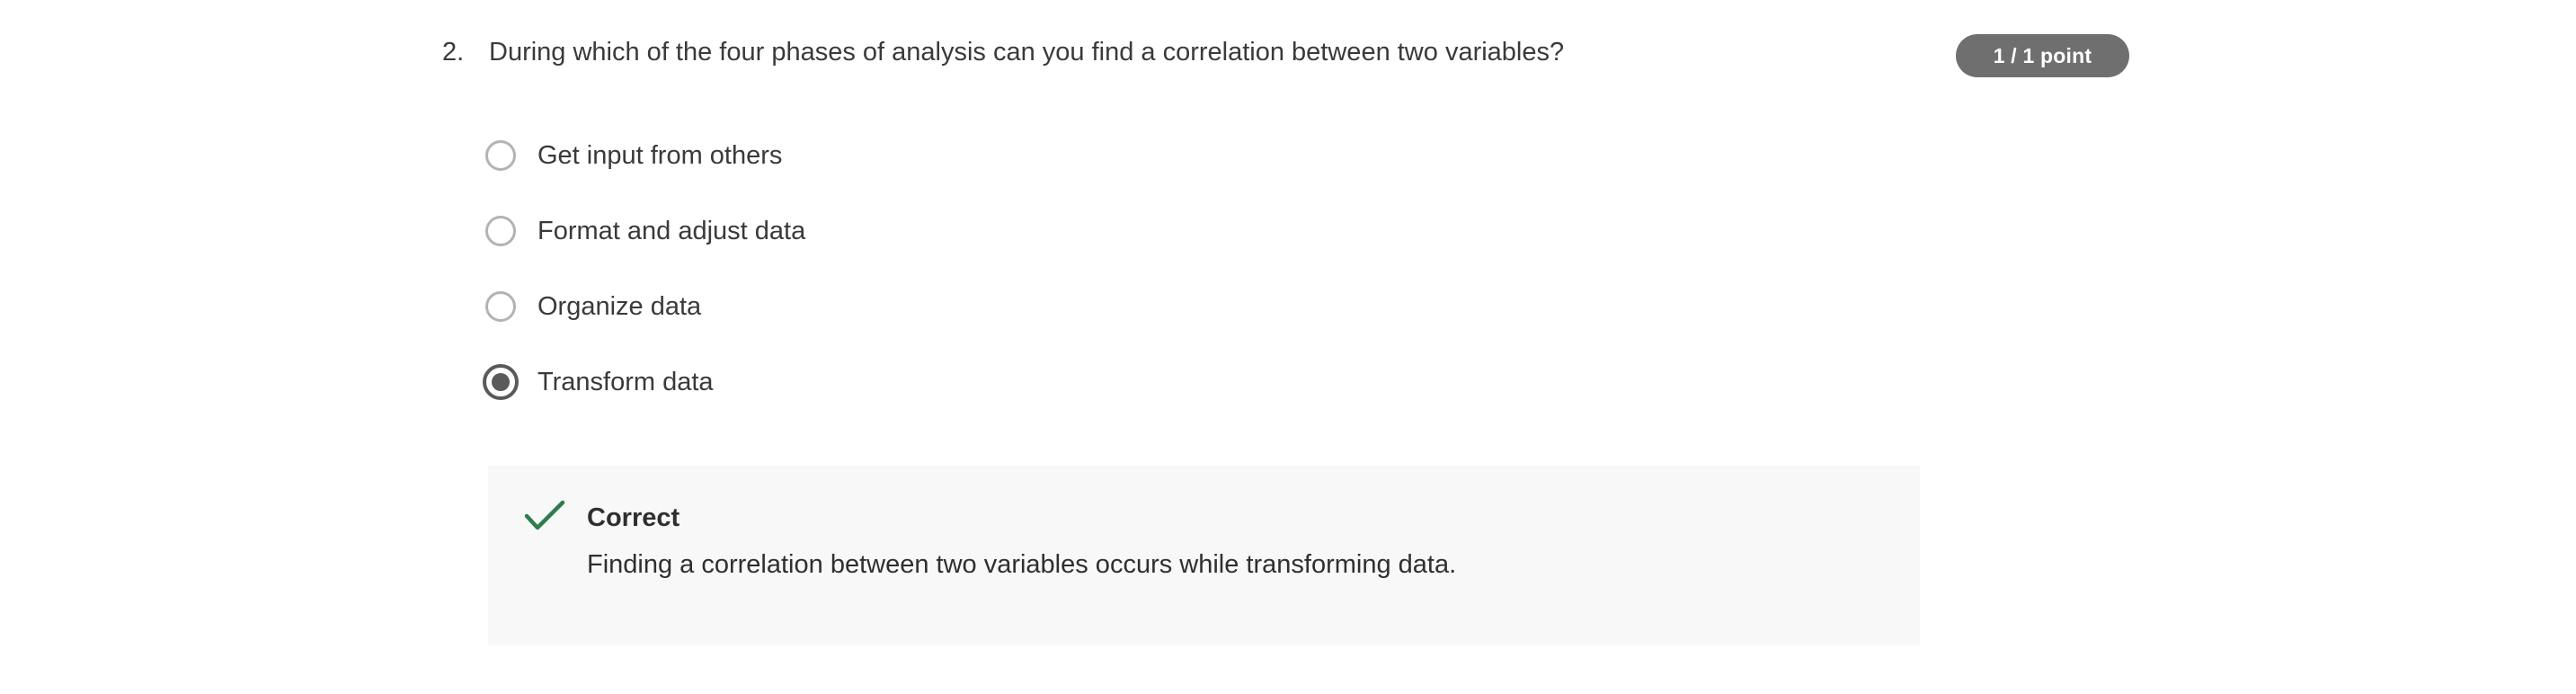 The height and width of the screenshot is (694, 2576). Describe the element at coordinates (633, 517) in the screenshot. I see `feedback-status: Correct` at that location.